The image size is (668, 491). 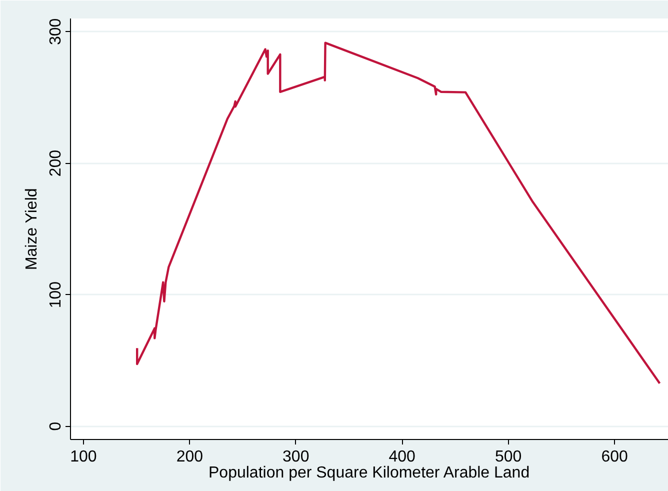 I want to click on y-tick-label: 300, so click(x=56, y=32).